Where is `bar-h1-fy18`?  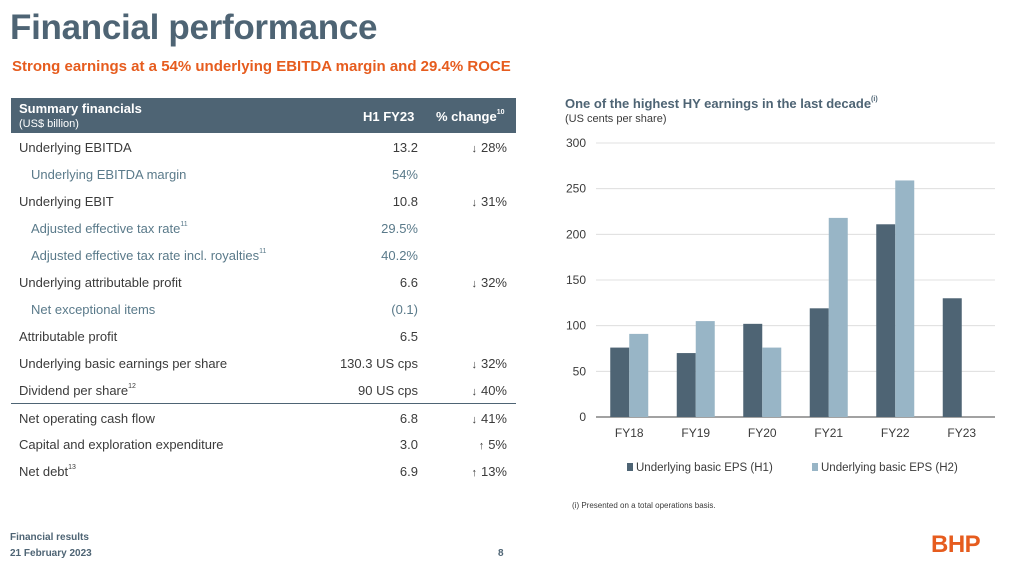 bar-h1-fy18 is located at coordinates (620, 382).